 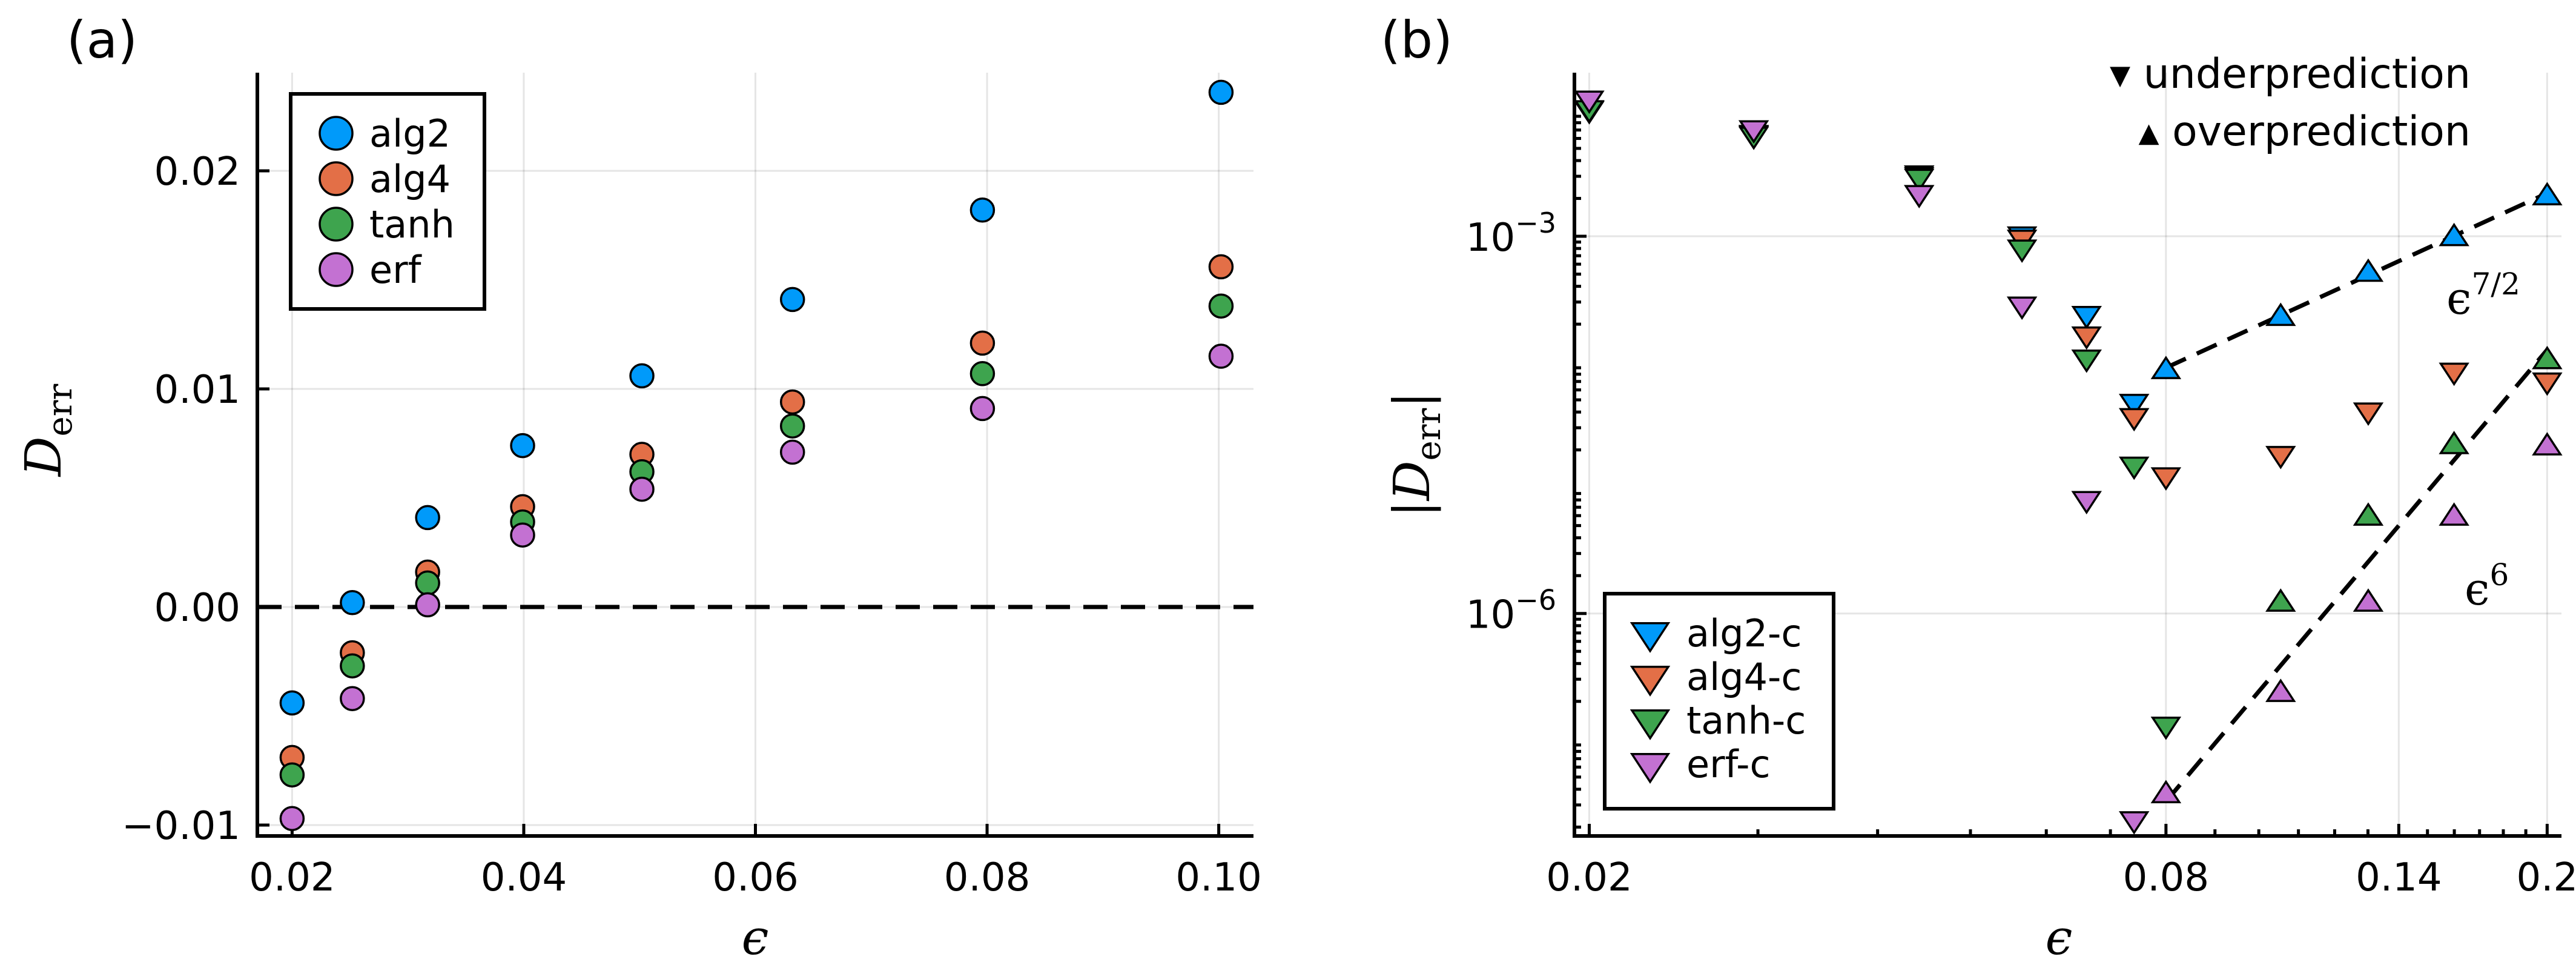 I want to click on panel-a-legend-label-erf: erf, so click(x=396, y=270).